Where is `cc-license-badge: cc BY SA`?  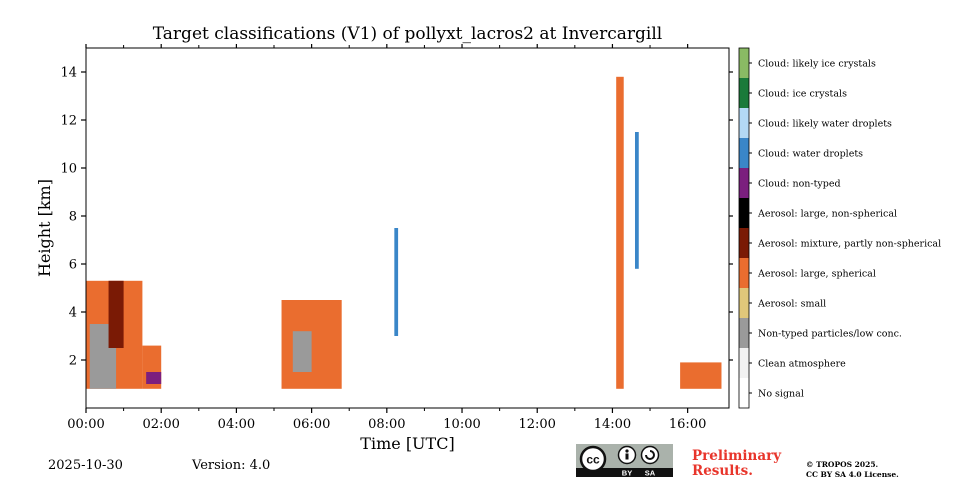
cc-license-badge: cc BY SA is located at coordinates (624, 460).